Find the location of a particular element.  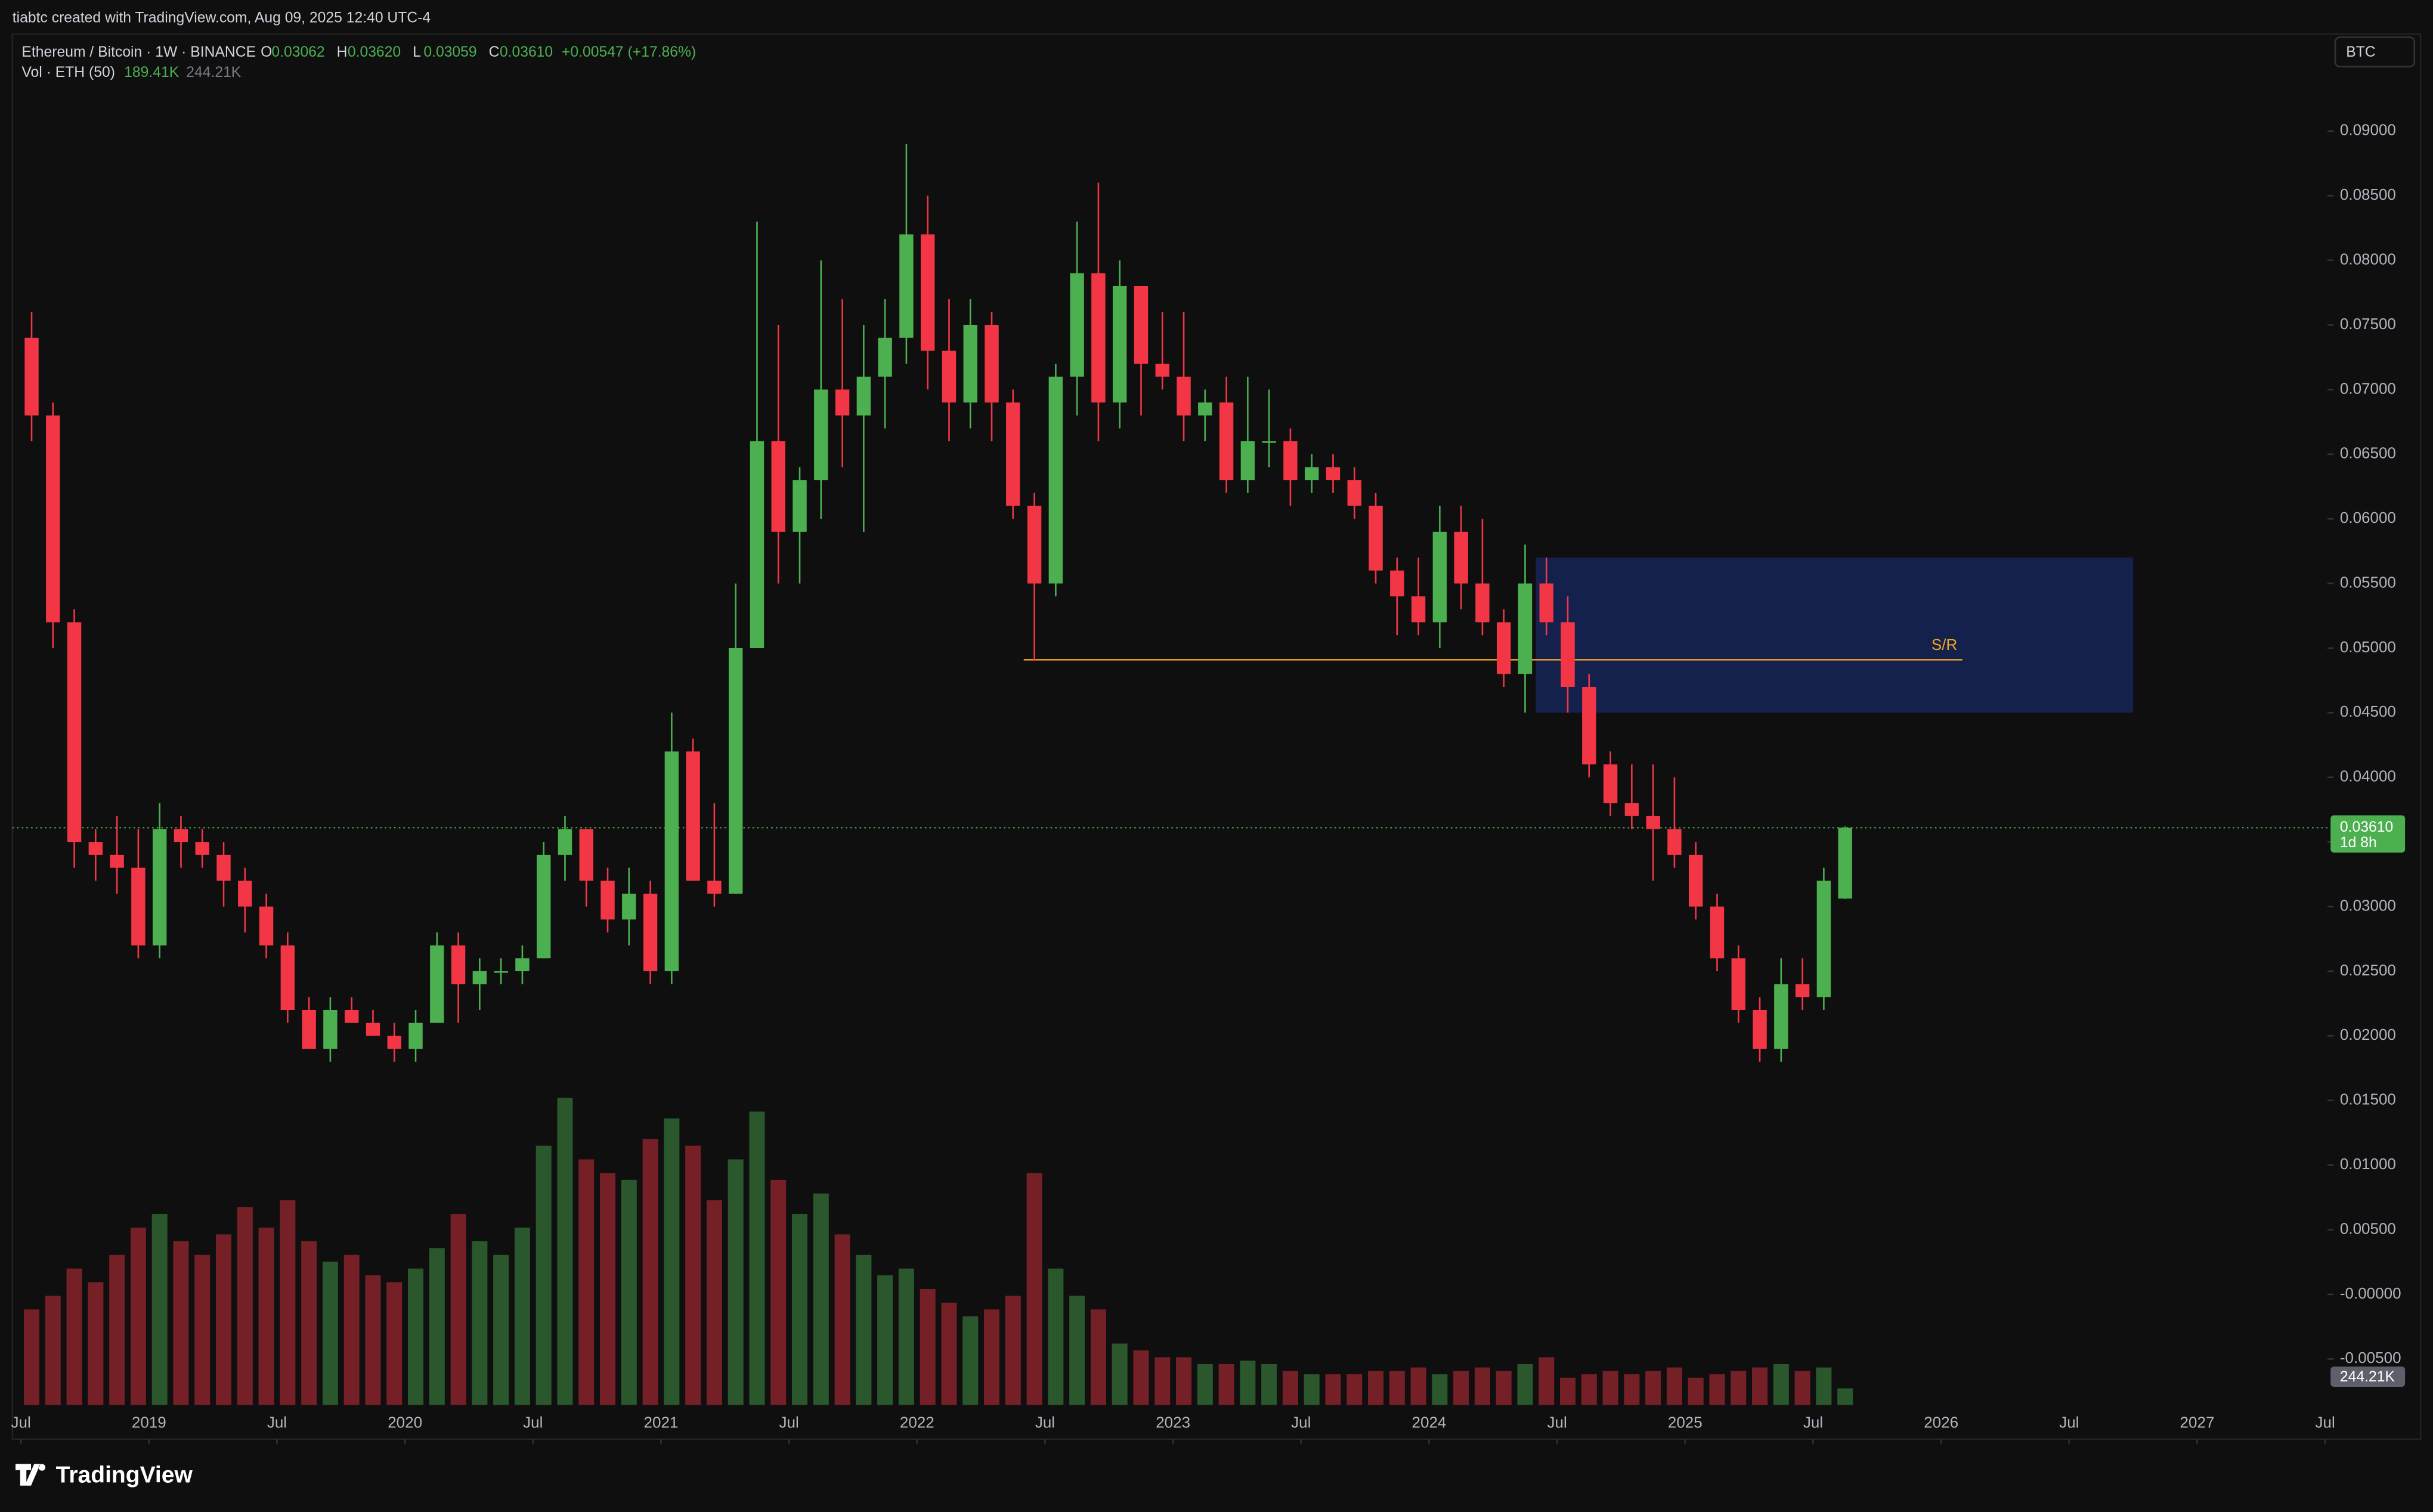

volume-label: Vol · ETH (50) is located at coordinates (68, 72).